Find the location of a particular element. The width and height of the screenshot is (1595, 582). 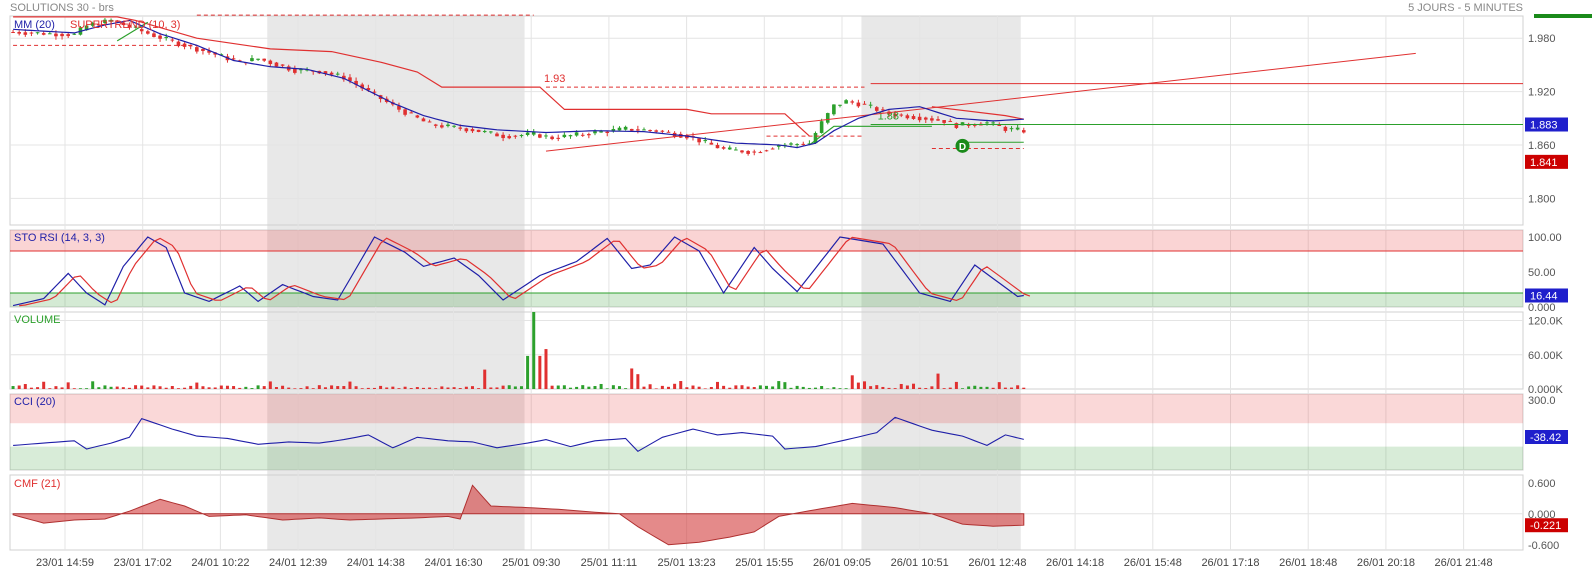

y-tick-label: 0.000K is located at coordinates (1546, 390).